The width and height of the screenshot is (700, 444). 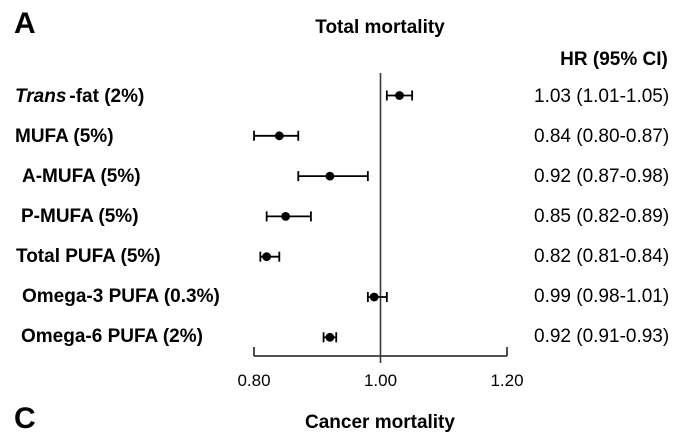 I want to click on x-axis-tick-label-080: 0.80, so click(x=254, y=380).